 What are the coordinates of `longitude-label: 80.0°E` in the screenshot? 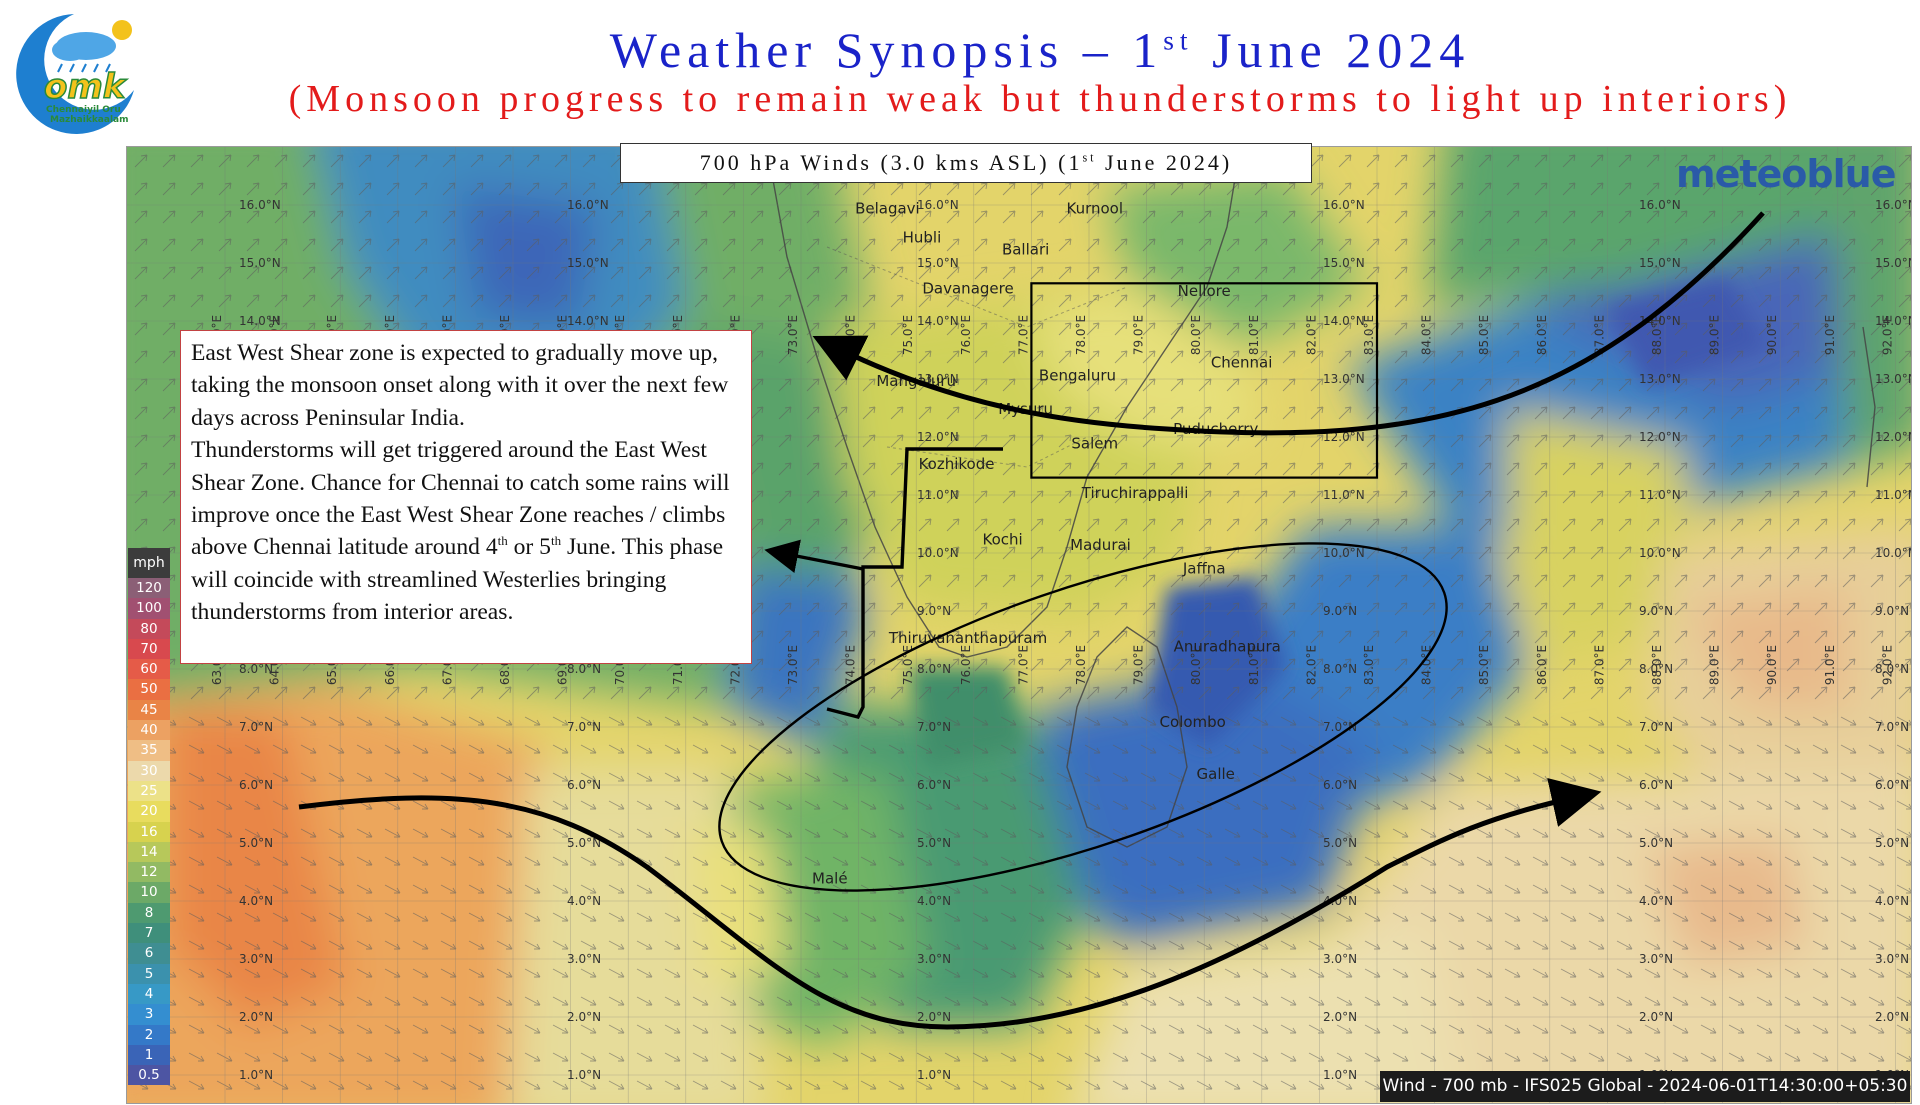 It's located at (1196, 665).